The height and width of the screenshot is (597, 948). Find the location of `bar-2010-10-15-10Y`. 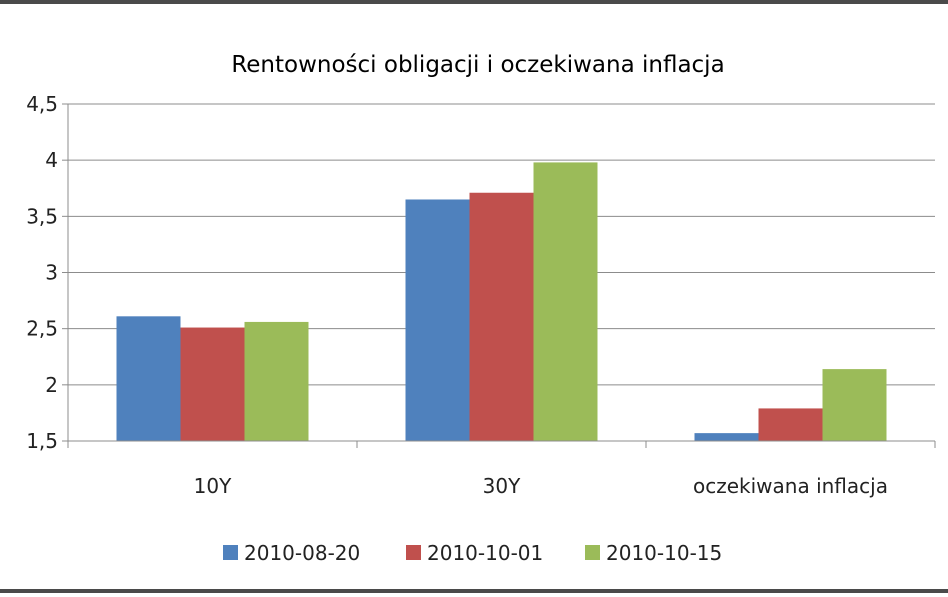

bar-2010-10-15-10Y is located at coordinates (276, 381).